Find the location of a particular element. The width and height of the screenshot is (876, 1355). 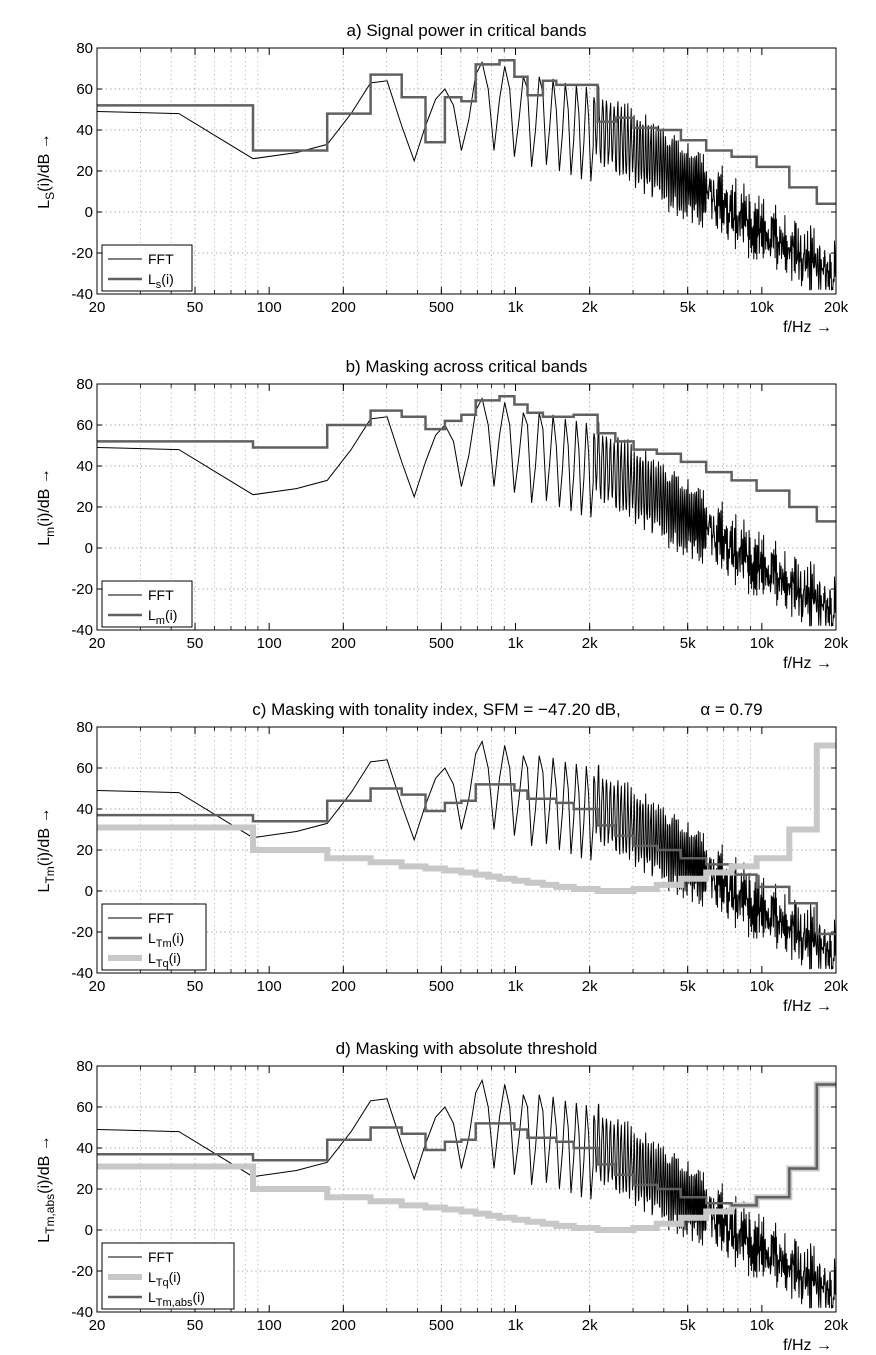

legend: FFT Lm(i) is located at coordinates (147, 604).